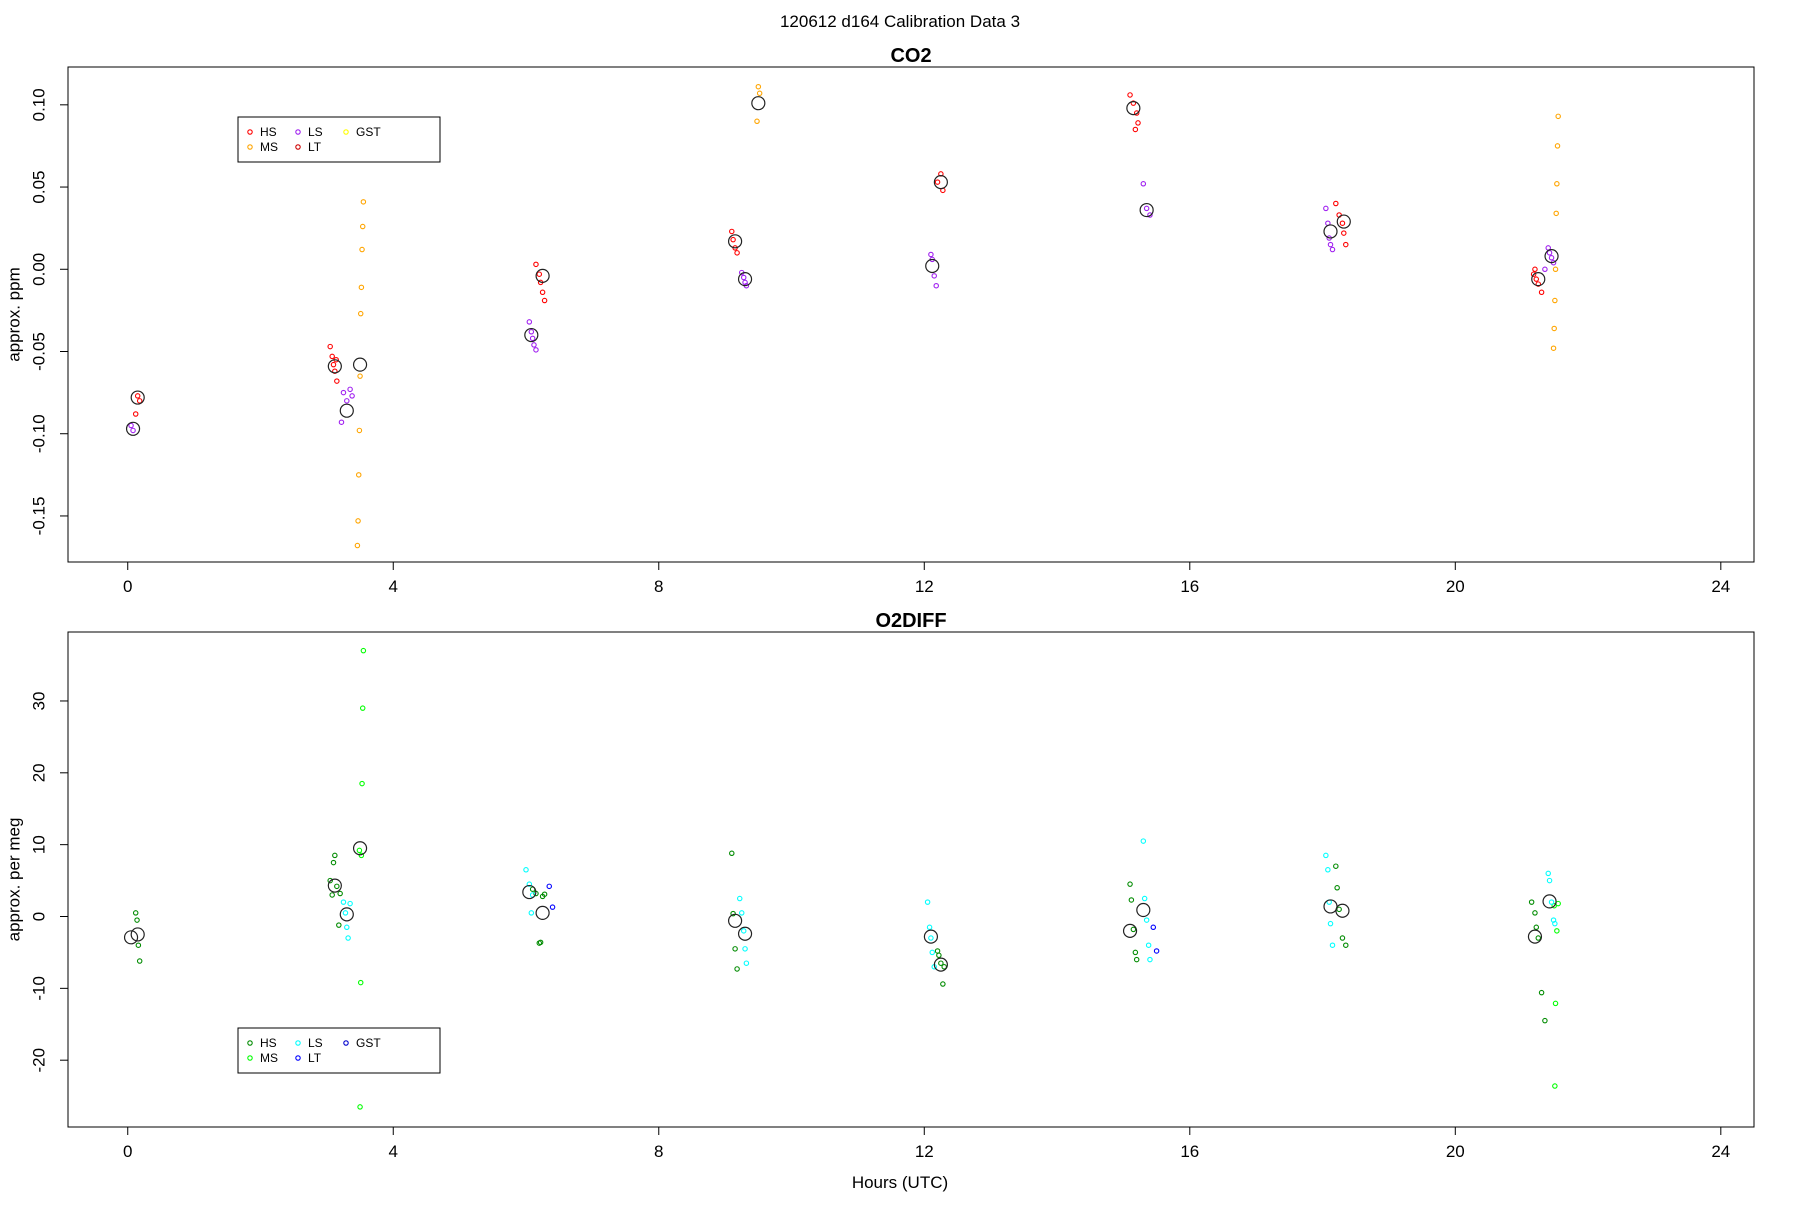 The image size is (1800, 1205). Describe the element at coordinates (38, 433) in the screenshot. I see `y-tick-label: -0.10` at that location.